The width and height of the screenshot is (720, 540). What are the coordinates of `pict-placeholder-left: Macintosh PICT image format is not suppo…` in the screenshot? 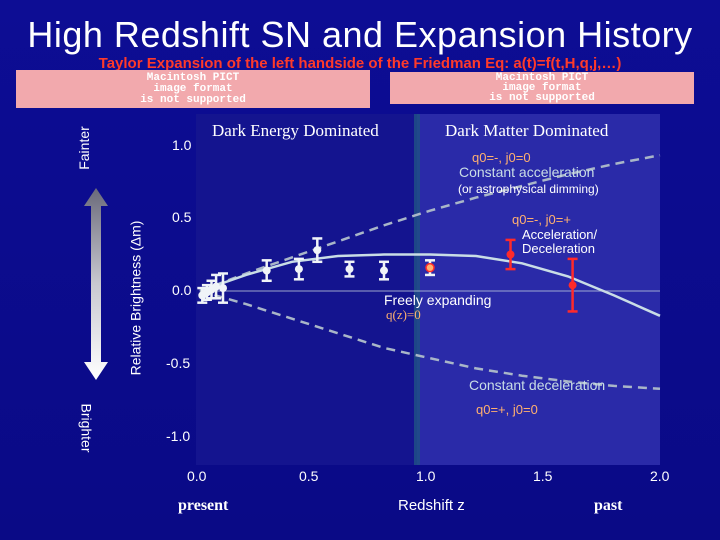 It's located at (193, 89).